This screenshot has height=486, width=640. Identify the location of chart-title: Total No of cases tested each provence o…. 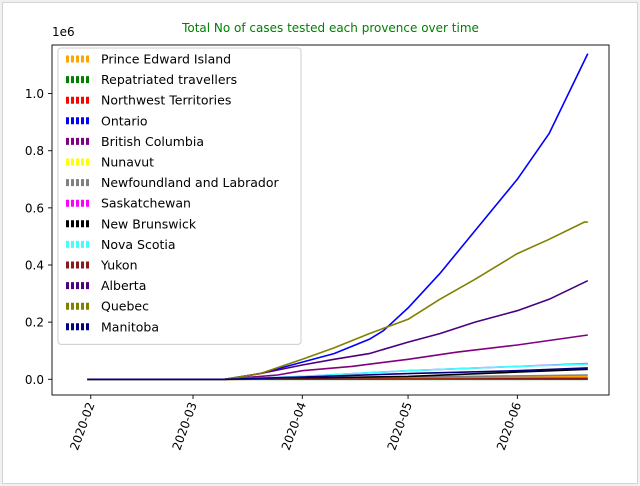
(330, 28).